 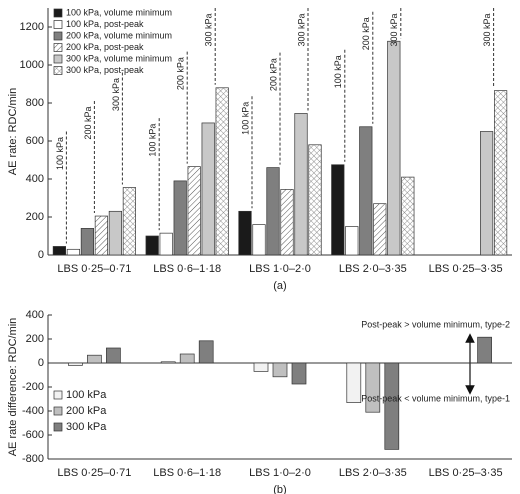 What do you see at coordinates (119, 58) in the screenshot?
I see `legend-label: 300 kPa, volume minimum` at bounding box center [119, 58].